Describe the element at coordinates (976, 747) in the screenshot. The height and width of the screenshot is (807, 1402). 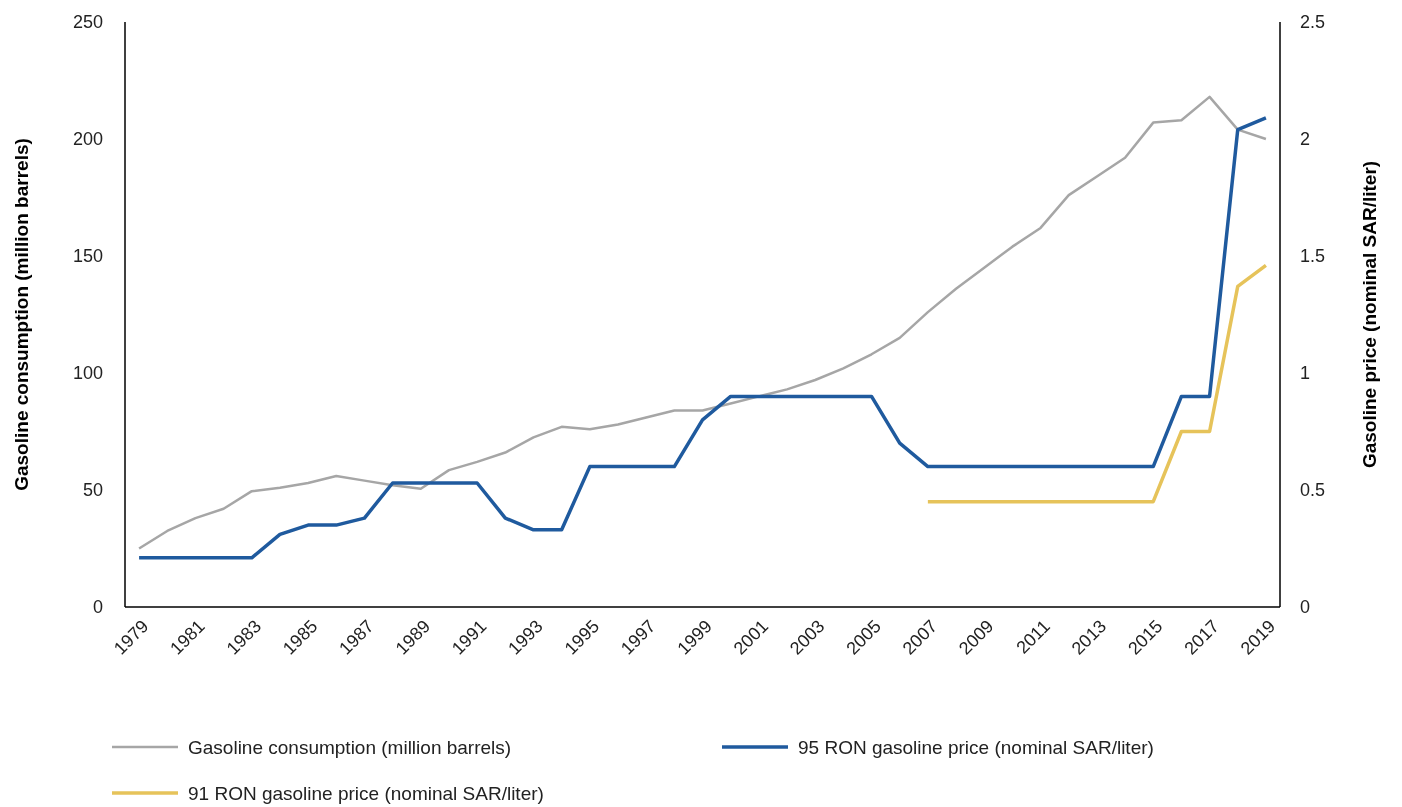
I see `legend-label: 95 RON gasoline price (nominal SAR/liter)` at that location.